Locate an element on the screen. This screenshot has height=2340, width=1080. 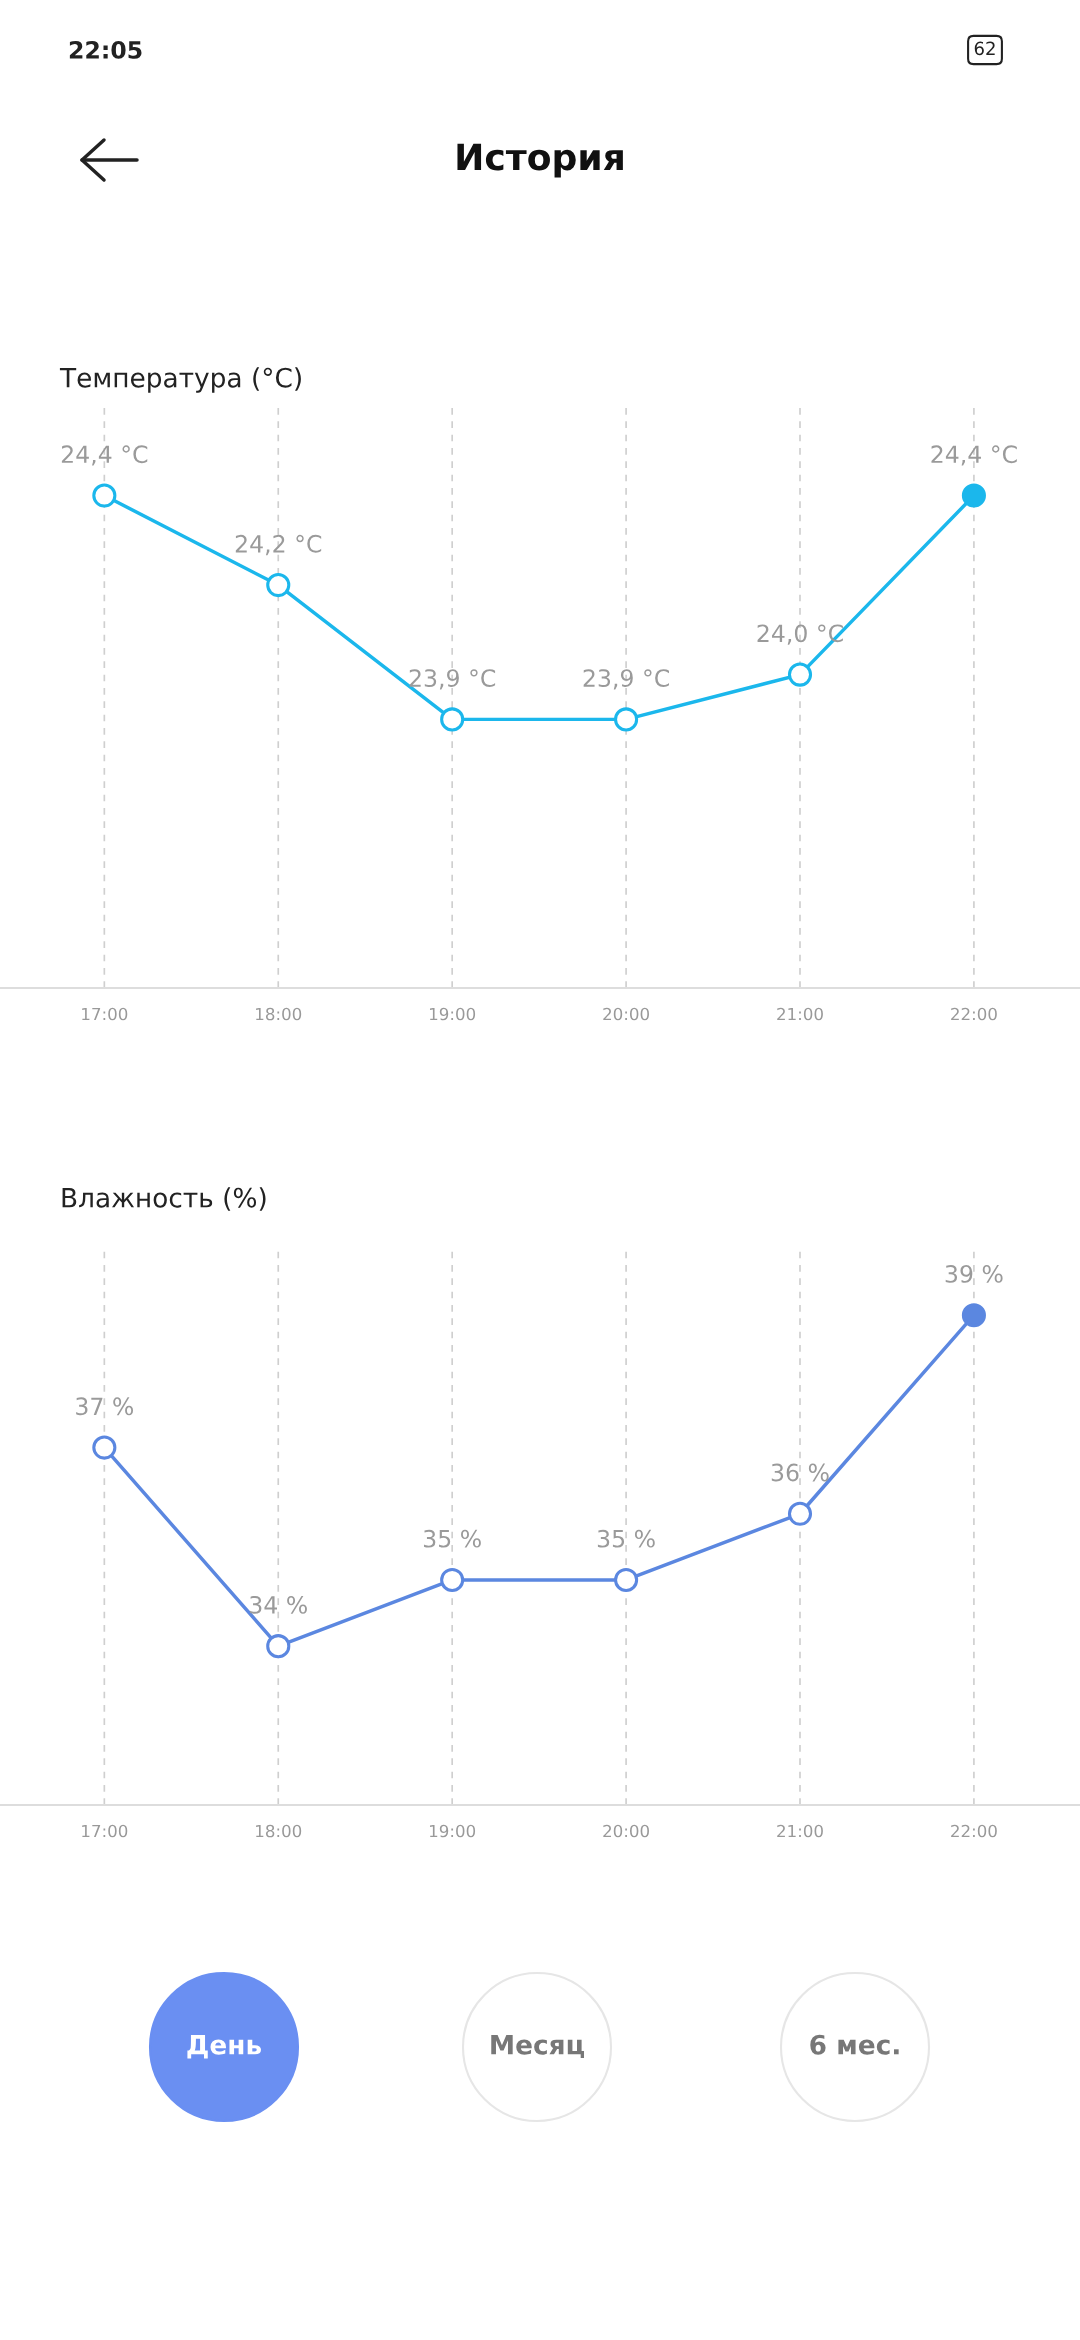
text: 62 is located at coordinates (984, 48).